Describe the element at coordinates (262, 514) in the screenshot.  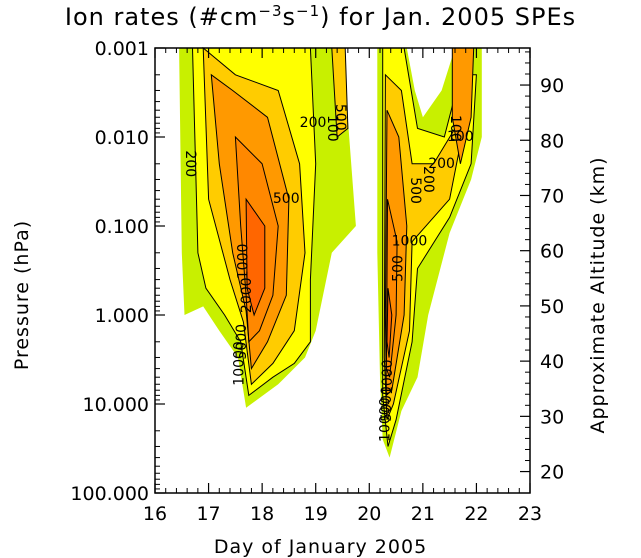
I see `x-tick-label: 18` at that location.